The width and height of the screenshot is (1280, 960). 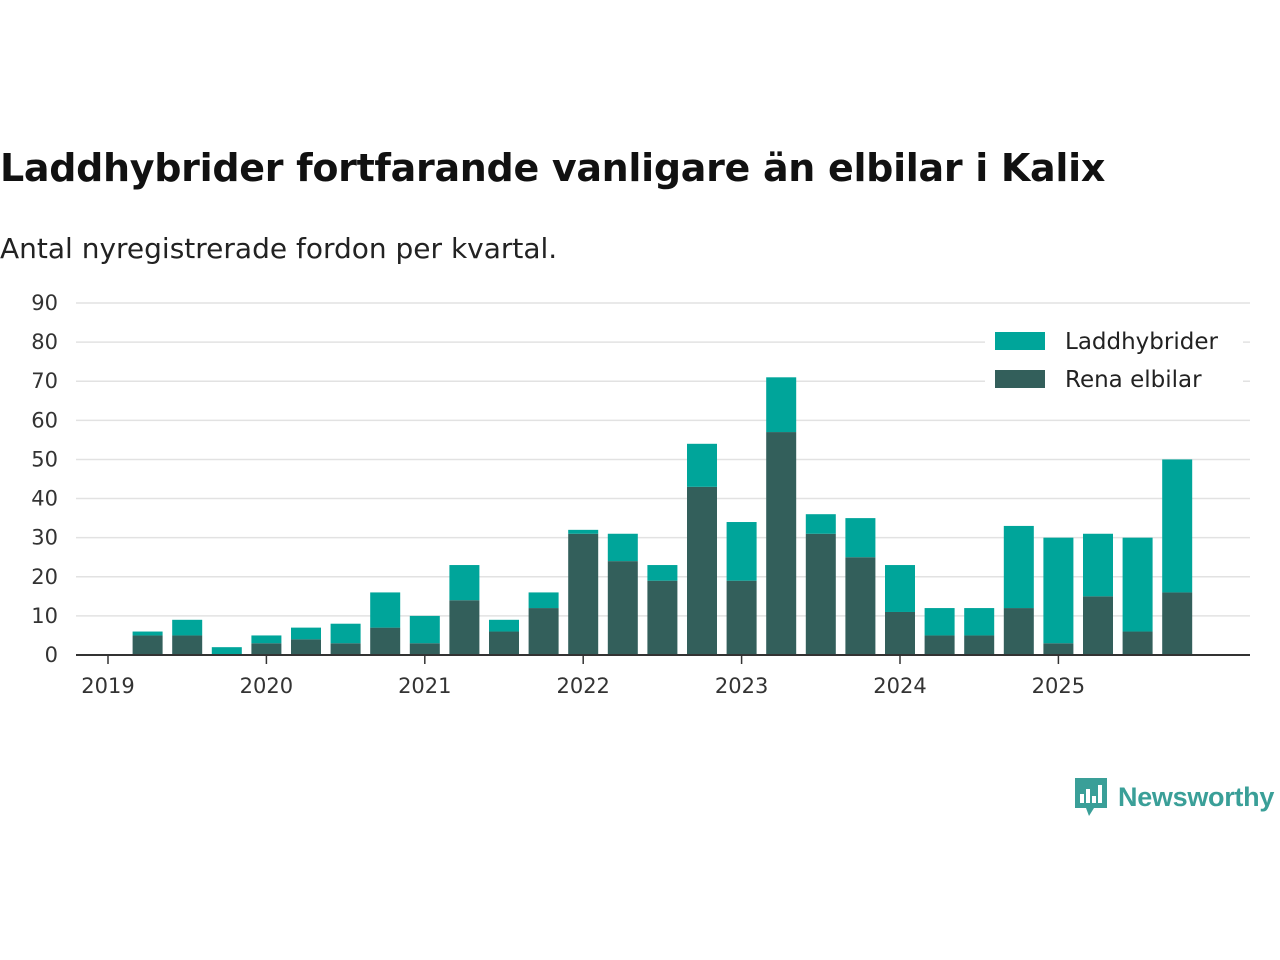 What do you see at coordinates (44, 342) in the screenshot?
I see `y-tick-label-80: 80` at bounding box center [44, 342].